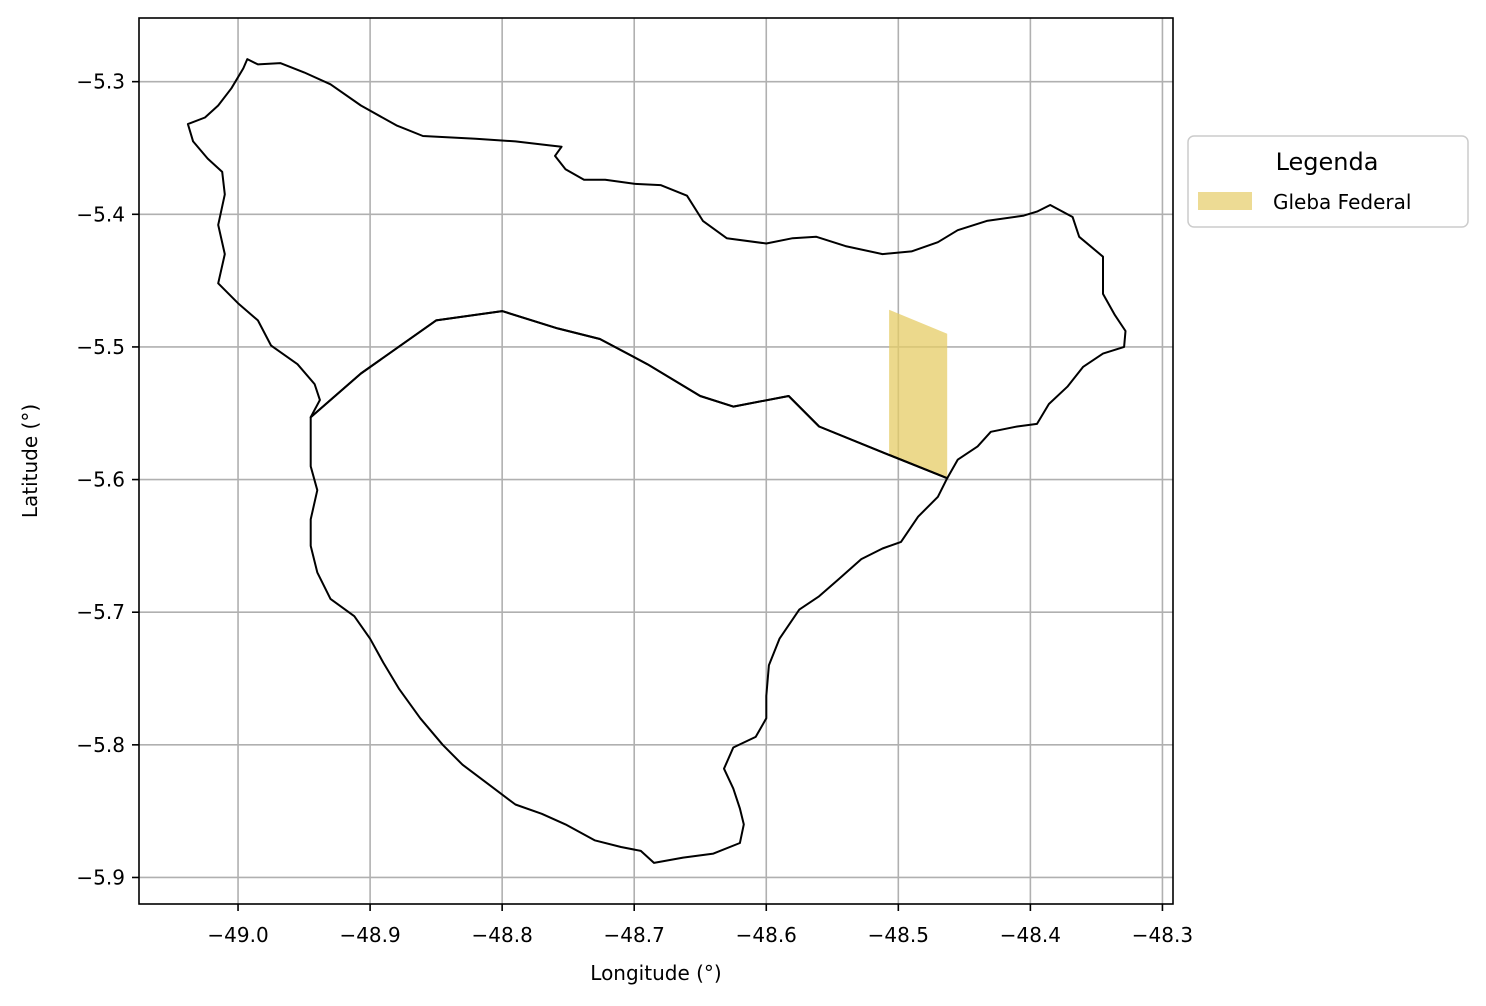 This screenshot has height=1006, width=1486. What do you see at coordinates (1342, 202) in the screenshot?
I see `legend-label-gleba-federal: Gleba Federal` at bounding box center [1342, 202].